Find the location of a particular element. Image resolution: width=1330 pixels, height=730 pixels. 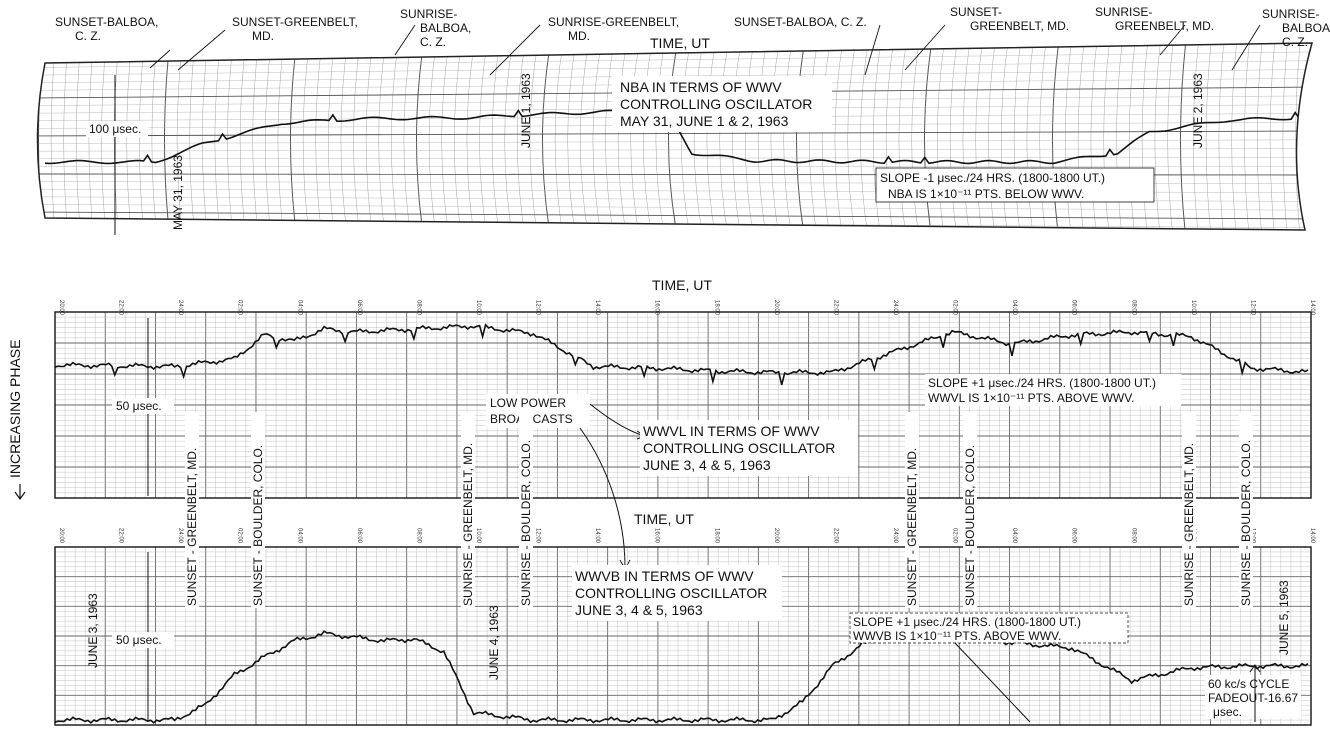

top-note-line-2: NBA IS 1×10⁻¹¹ PTS. BELOW WWV. is located at coordinates (986, 194).